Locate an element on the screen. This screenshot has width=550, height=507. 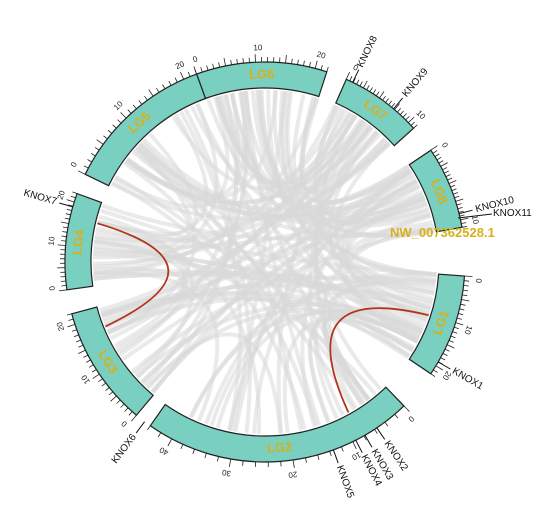
gene-label-knox6: KNOX6 is located at coordinates (124, 449).